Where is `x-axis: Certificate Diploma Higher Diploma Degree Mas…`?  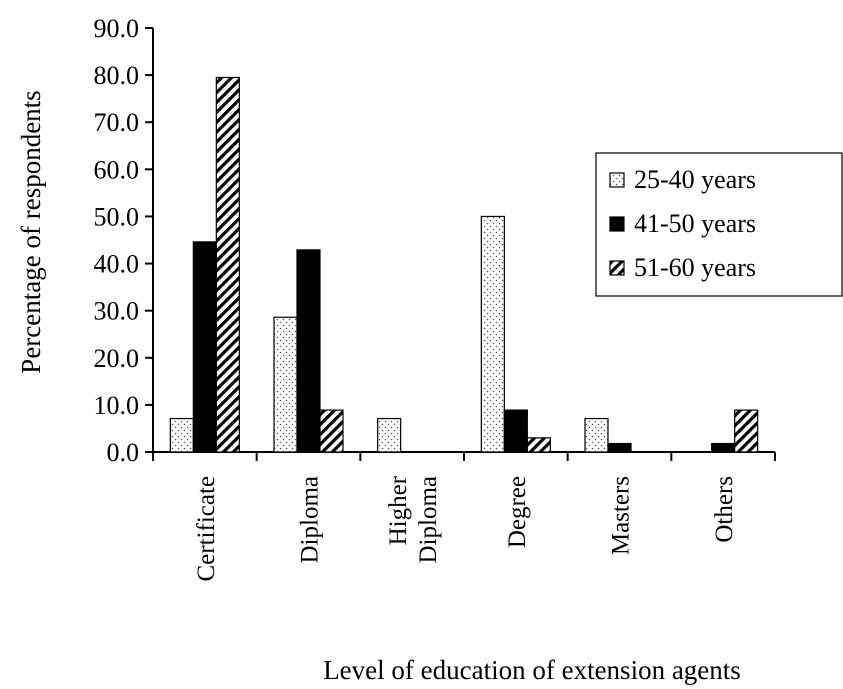 x-axis: Certificate Diploma Higher Diploma Degree Mas… is located at coordinates (464, 516).